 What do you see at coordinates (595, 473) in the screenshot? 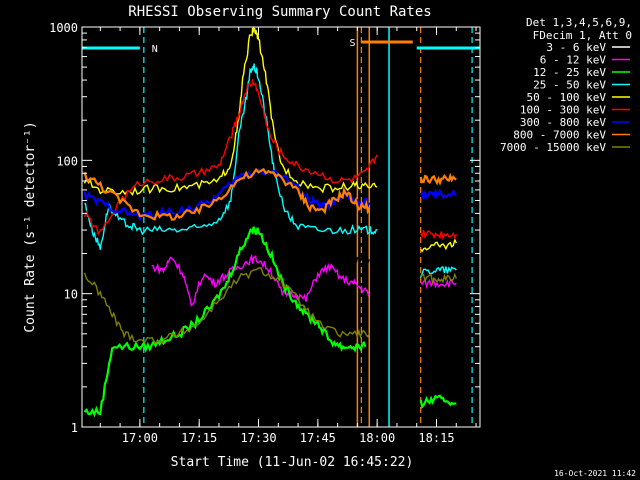
I see `footer-timestamp: 16-Oct-2021 11:42` at bounding box center [595, 473].